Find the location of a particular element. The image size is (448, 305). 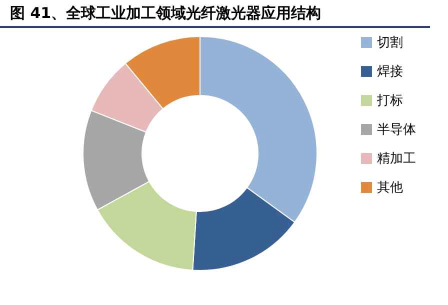

legend-label: 其他 is located at coordinates (390, 188).